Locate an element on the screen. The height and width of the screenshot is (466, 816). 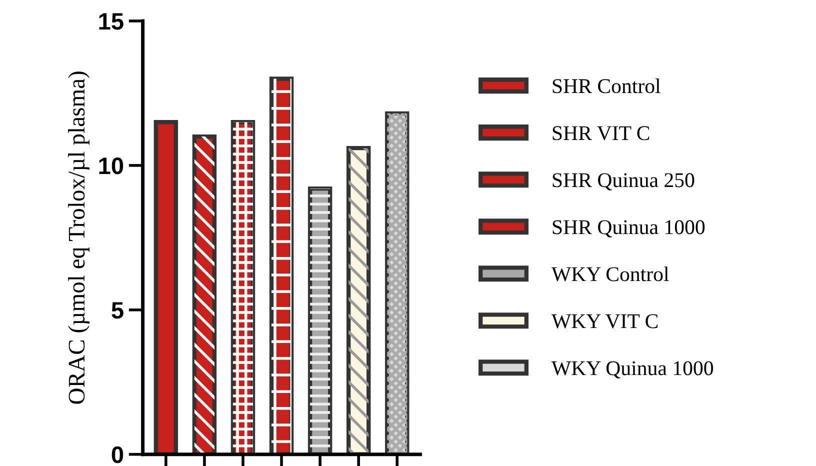
legend-label: SHR Control is located at coordinates (606, 86).